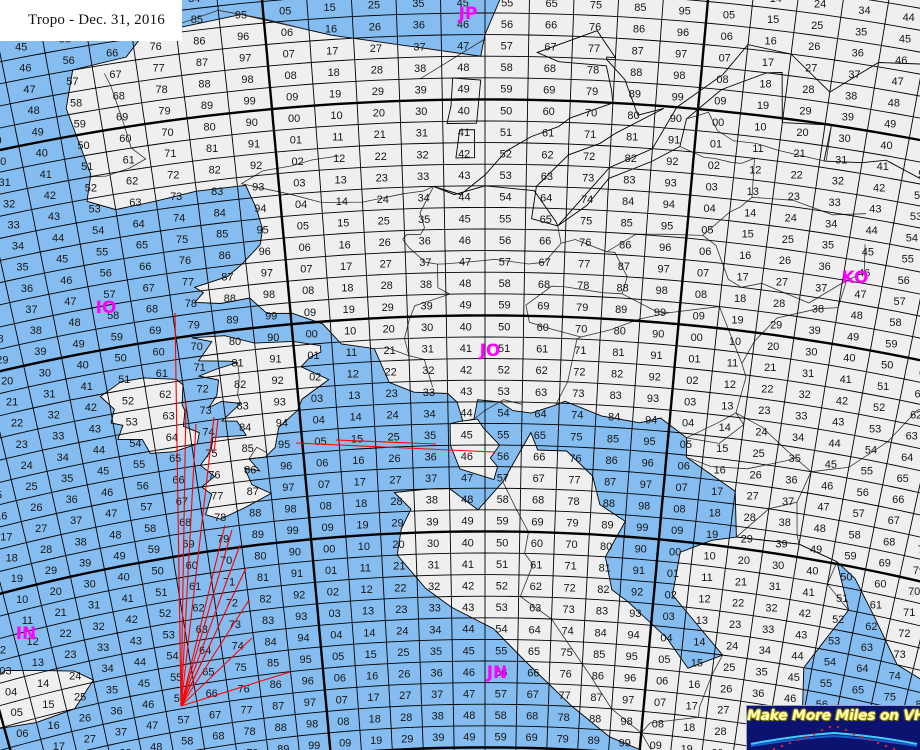  What do you see at coordinates (617, 375) in the screenshot?
I see `square-number: 82` at bounding box center [617, 375].